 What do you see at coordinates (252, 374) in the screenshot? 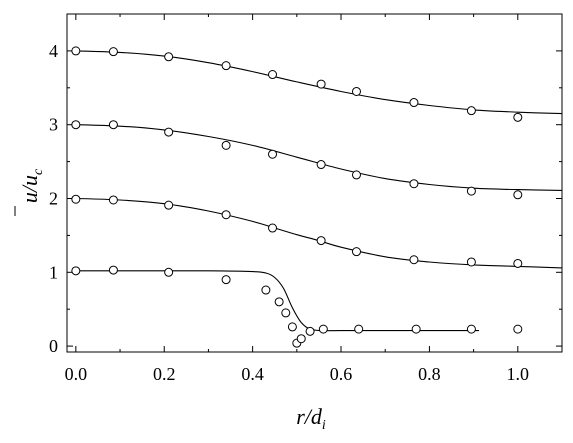
I see `x-tick-label: 0.4` at bounding box center [252, 374].